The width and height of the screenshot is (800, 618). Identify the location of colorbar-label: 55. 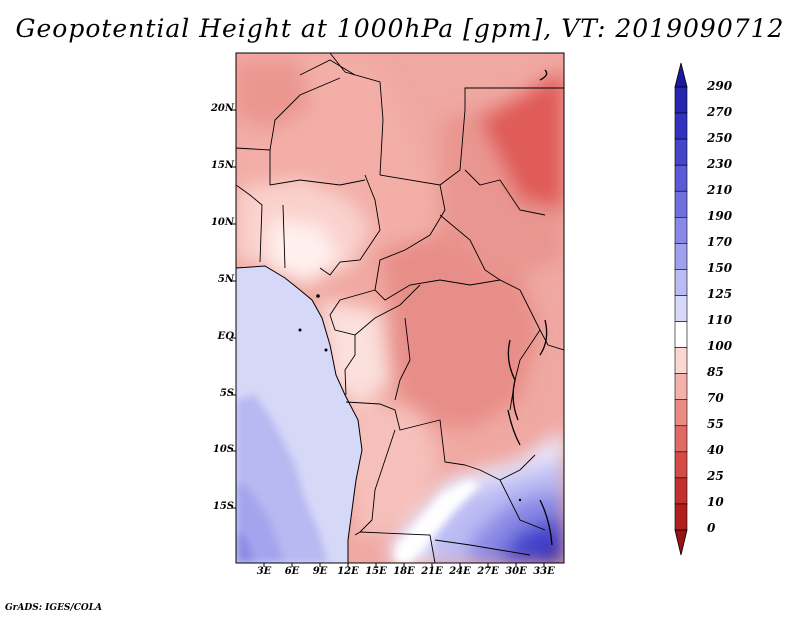
(715, 424).